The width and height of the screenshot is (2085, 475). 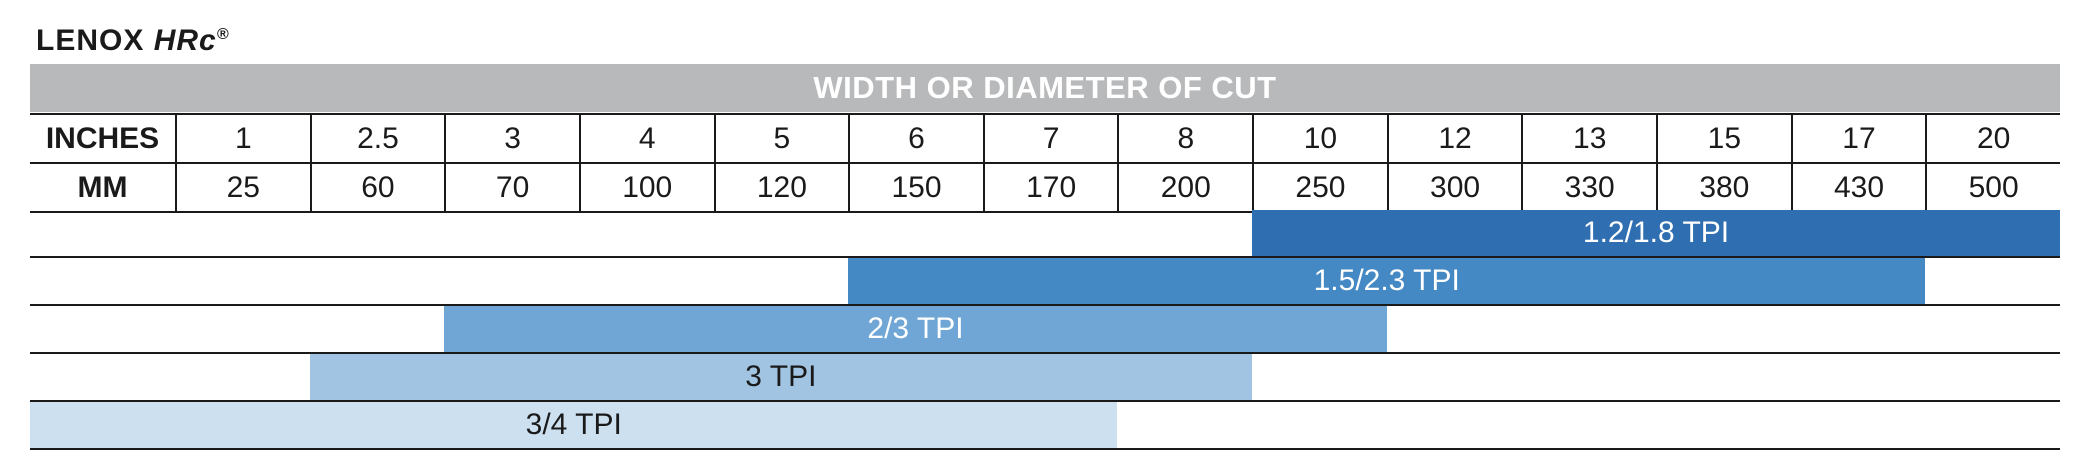 I want to click on mm-header: MM, so click(x=102, y=187).